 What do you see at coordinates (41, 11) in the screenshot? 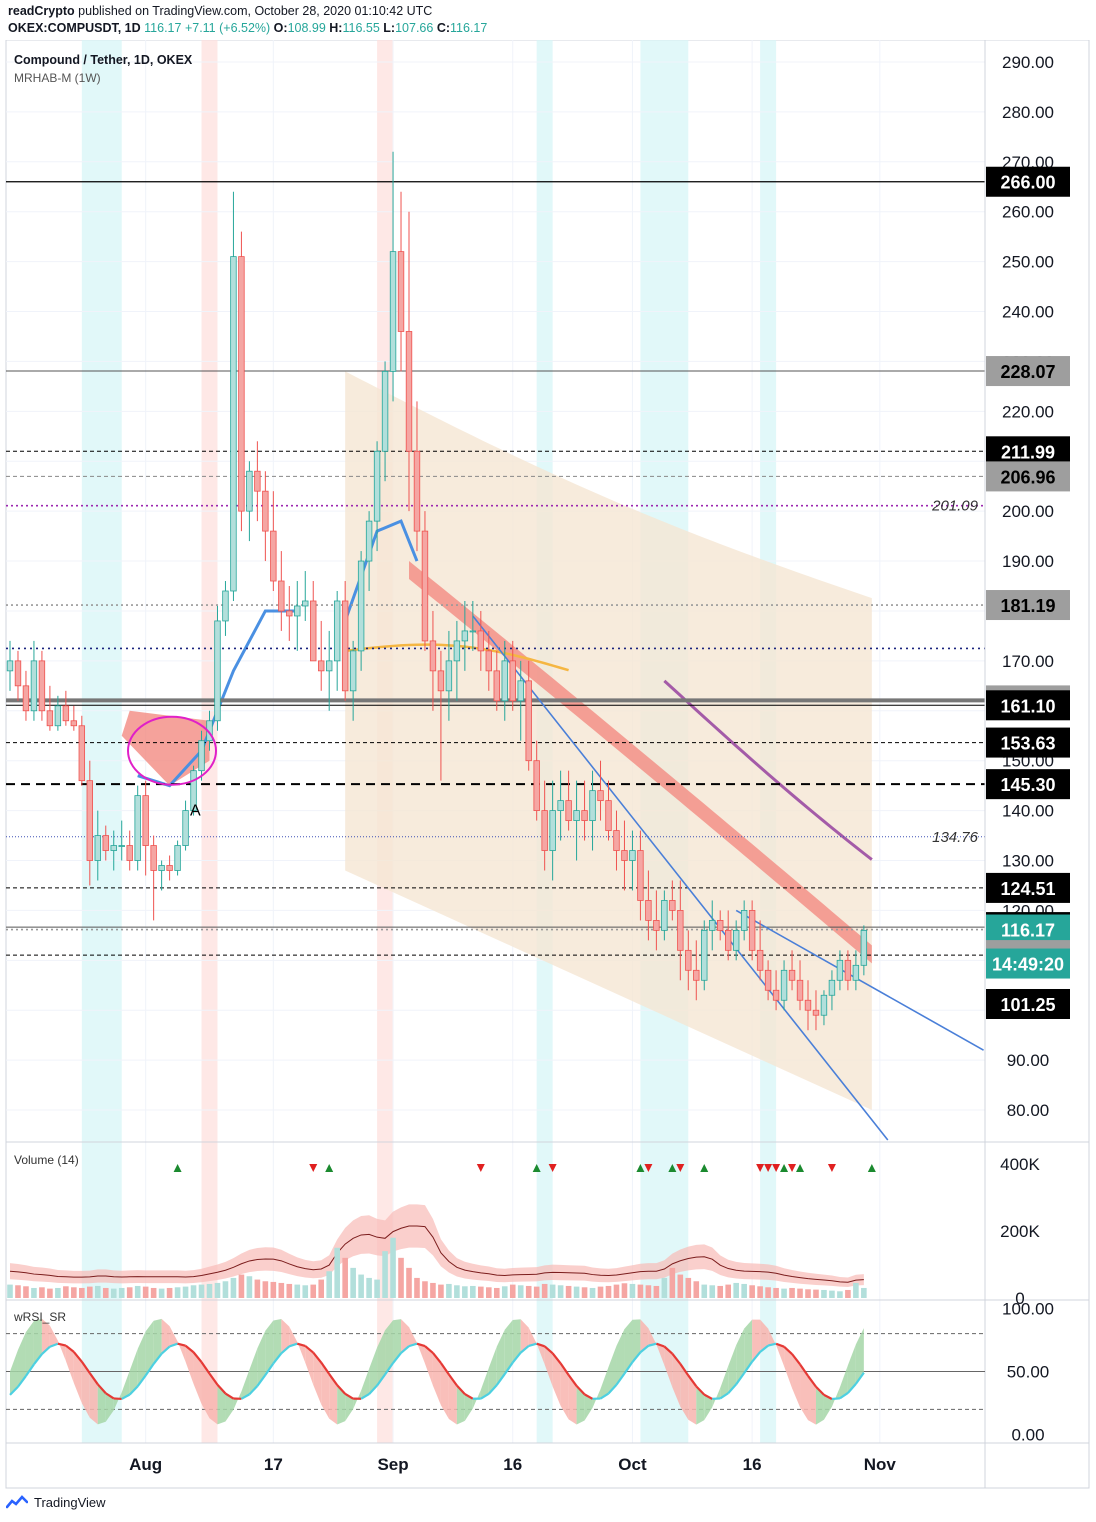
I see `publisher-name: readCrypto` at bounding box center [41, 11].